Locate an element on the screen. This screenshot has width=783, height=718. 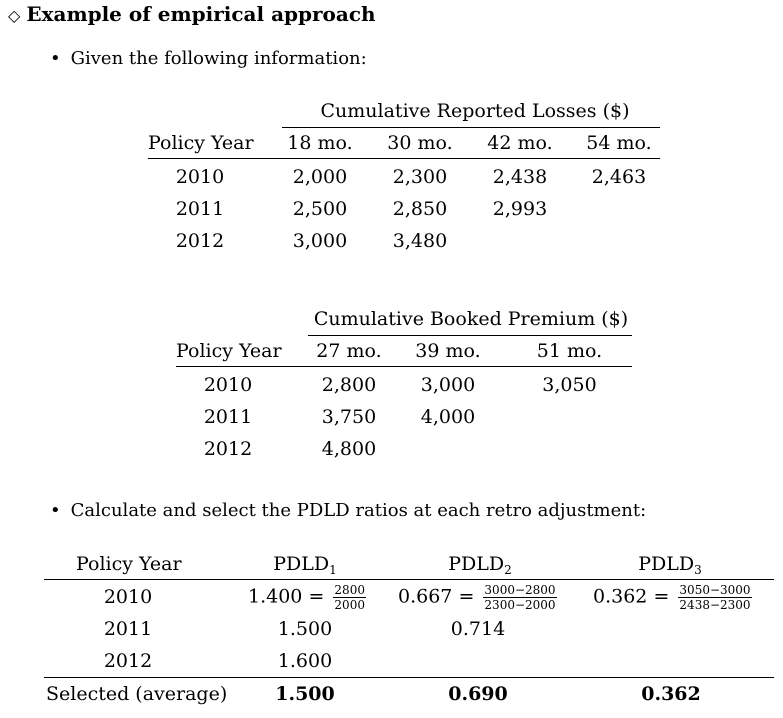
heading-text: Example of empirical approach is located at coordinates (201, 14).